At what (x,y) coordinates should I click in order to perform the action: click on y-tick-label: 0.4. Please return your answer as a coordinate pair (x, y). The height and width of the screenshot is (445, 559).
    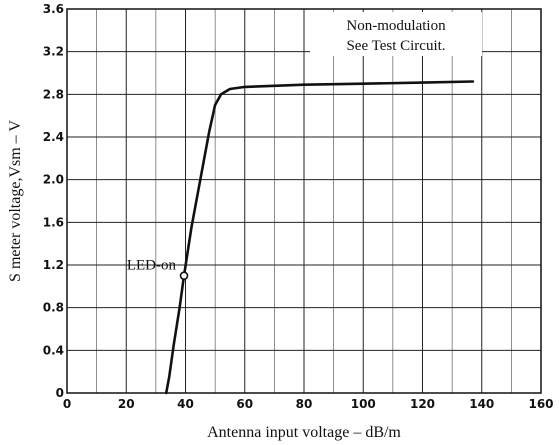
    Looking at the image, I should click on (53, 350).